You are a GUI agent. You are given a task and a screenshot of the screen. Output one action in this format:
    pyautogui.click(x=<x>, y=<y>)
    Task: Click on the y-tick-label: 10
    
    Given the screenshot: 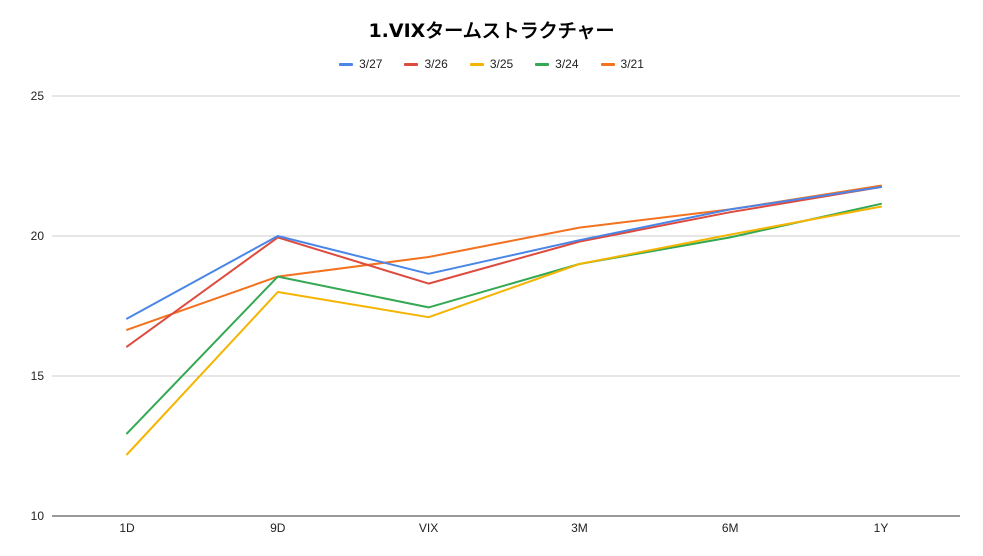 What is the action you would take?
    pyautogui.click(x=38, y=516)
    